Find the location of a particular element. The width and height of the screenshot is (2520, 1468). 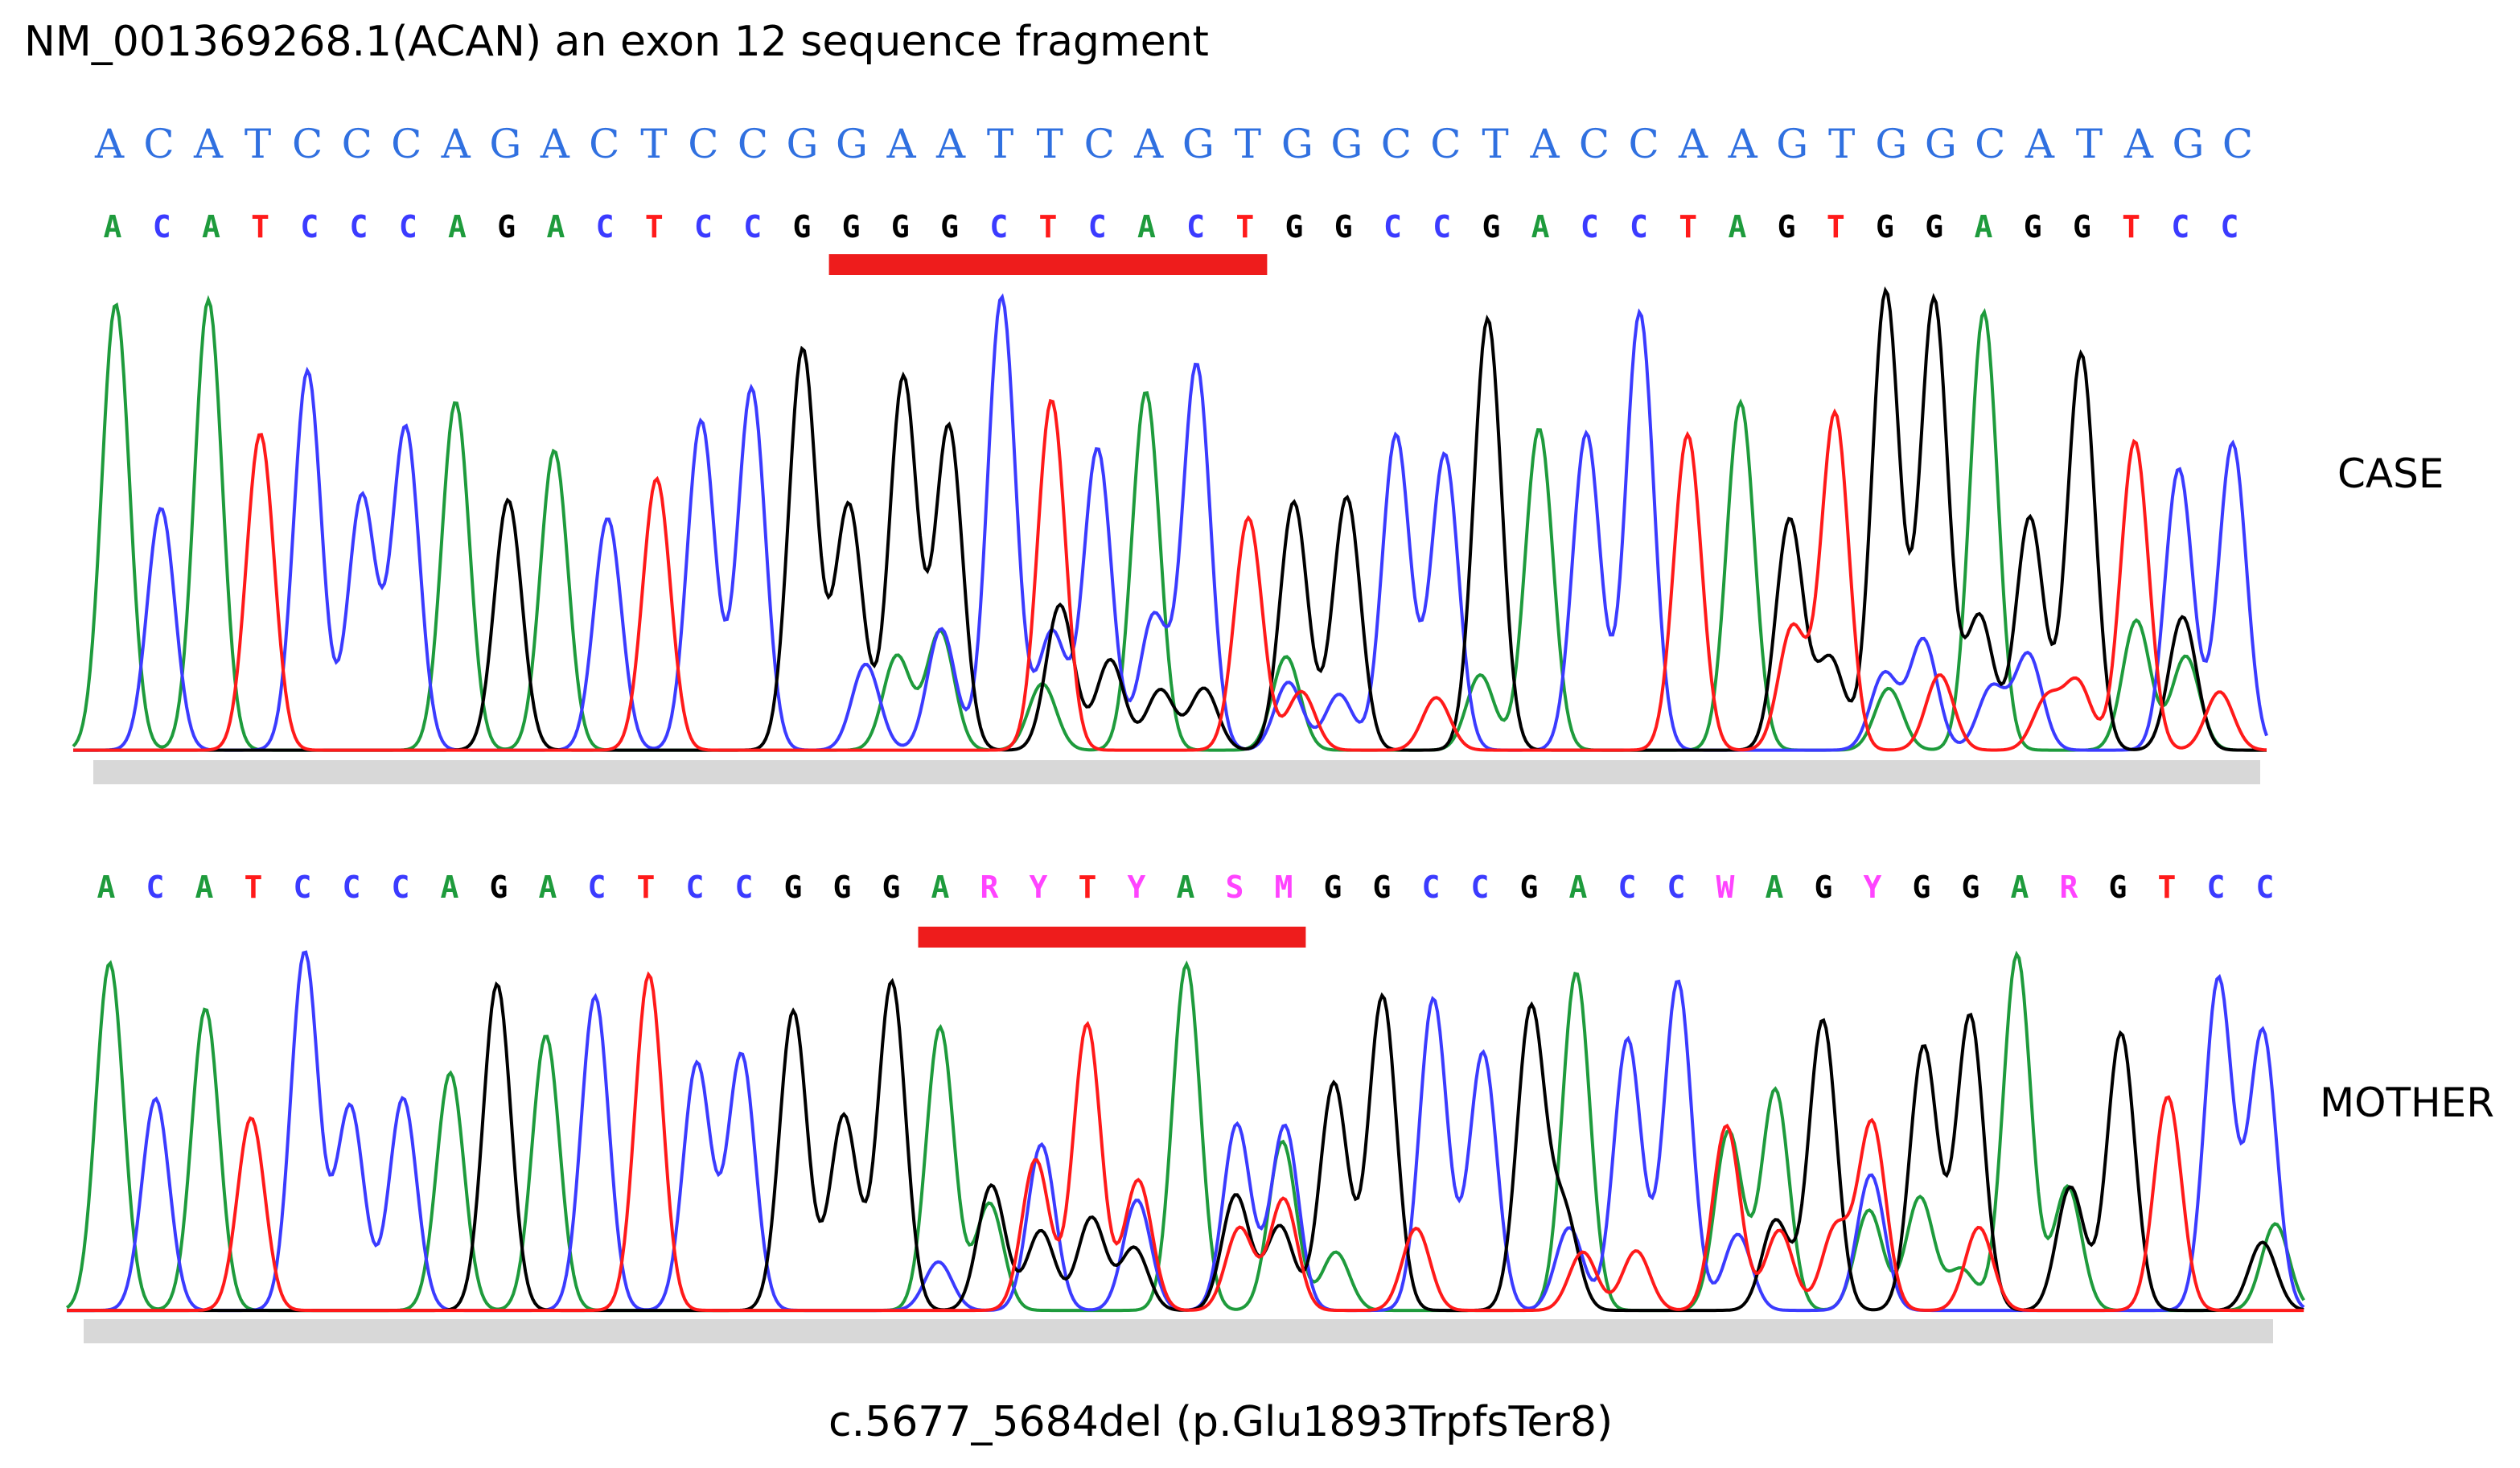

reference-base-4: C is located at coordinates (307, 144).